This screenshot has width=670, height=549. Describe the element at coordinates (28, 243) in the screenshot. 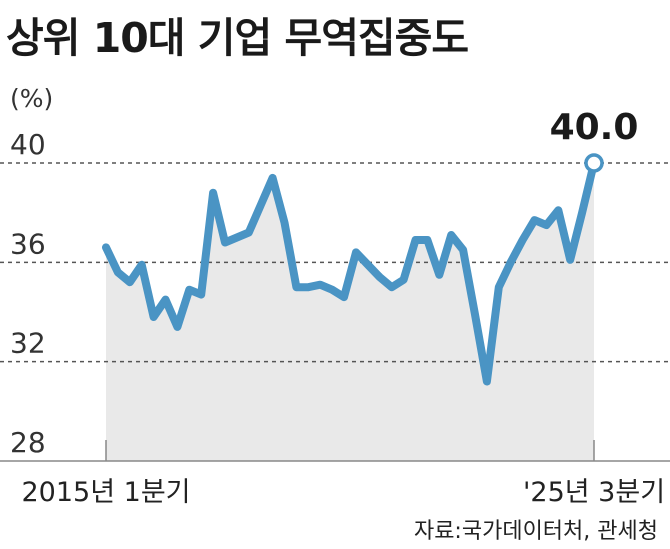

I see `y-tick-label: 36` at that location.